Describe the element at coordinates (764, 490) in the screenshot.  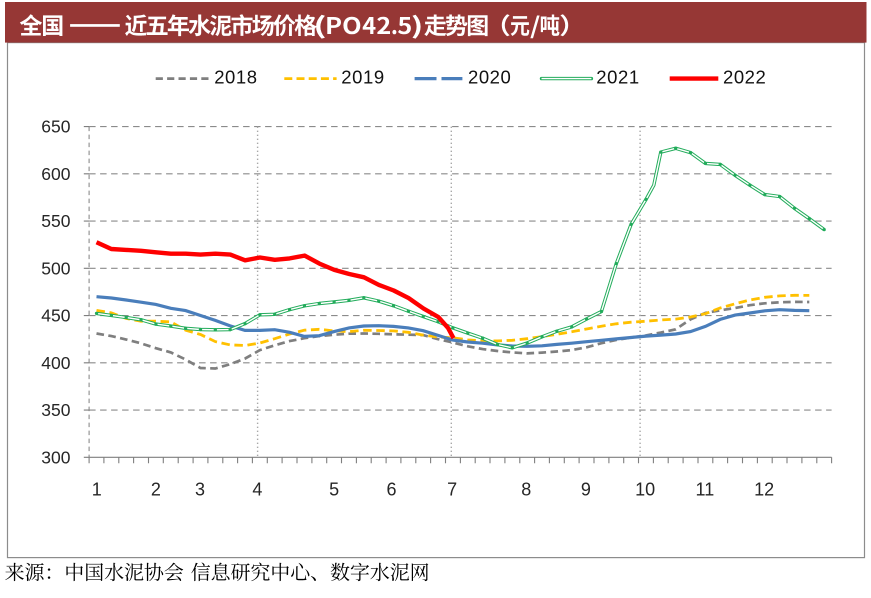
I see `svg-text: 12` at that location.